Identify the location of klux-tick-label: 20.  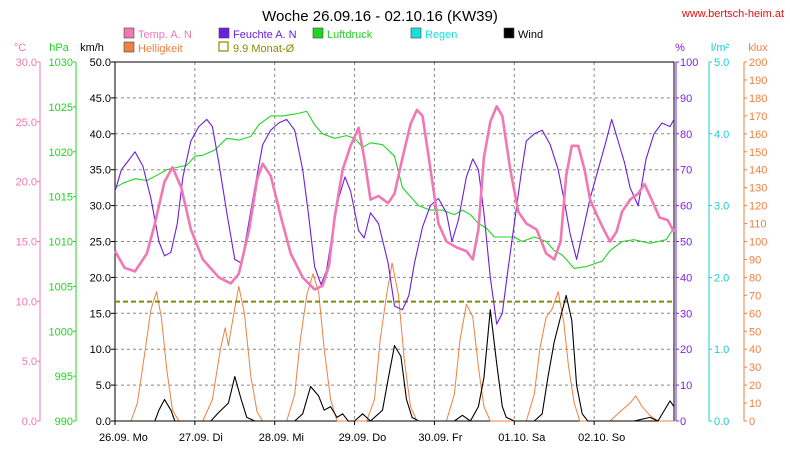
(755, 386).